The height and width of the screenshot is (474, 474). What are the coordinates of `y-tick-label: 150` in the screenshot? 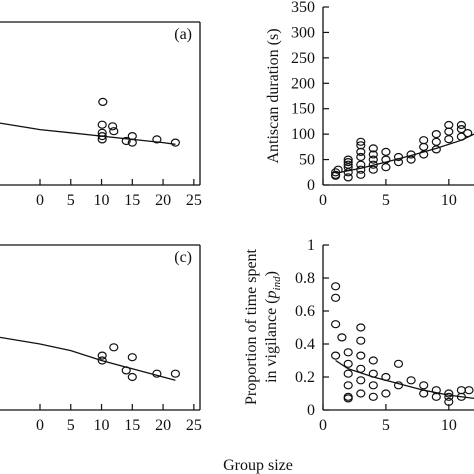 It's located at (303, 109).